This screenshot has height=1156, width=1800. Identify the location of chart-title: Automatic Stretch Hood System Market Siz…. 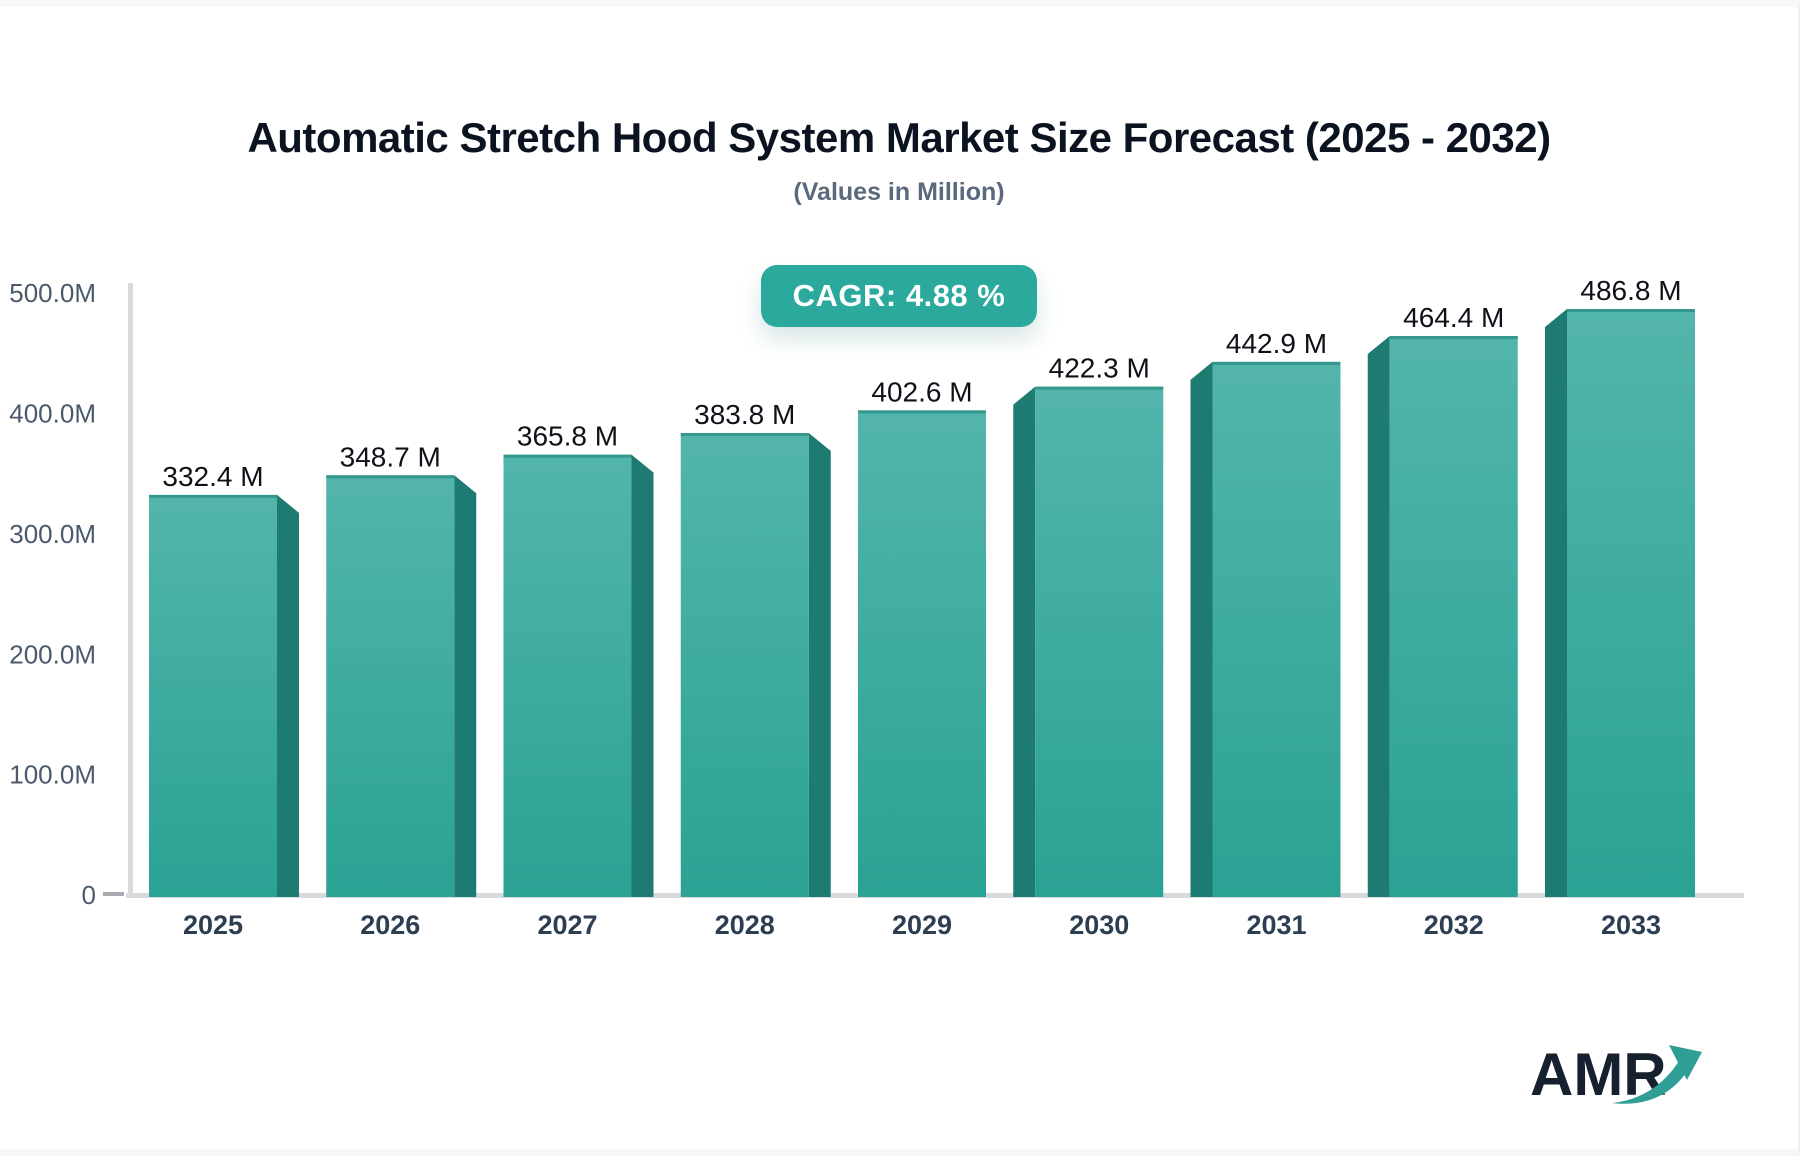
(899, 137).